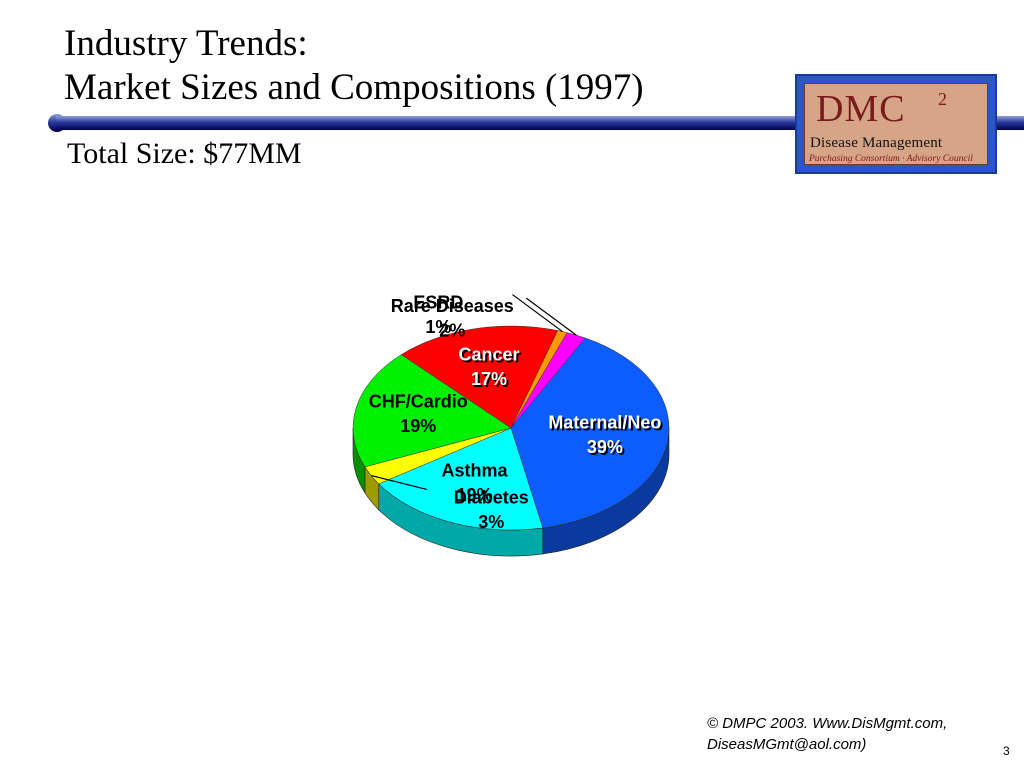 The width and height of the screenshot is (1024, 767). I want to click on pie-slice-cancer, so click(479, 377).